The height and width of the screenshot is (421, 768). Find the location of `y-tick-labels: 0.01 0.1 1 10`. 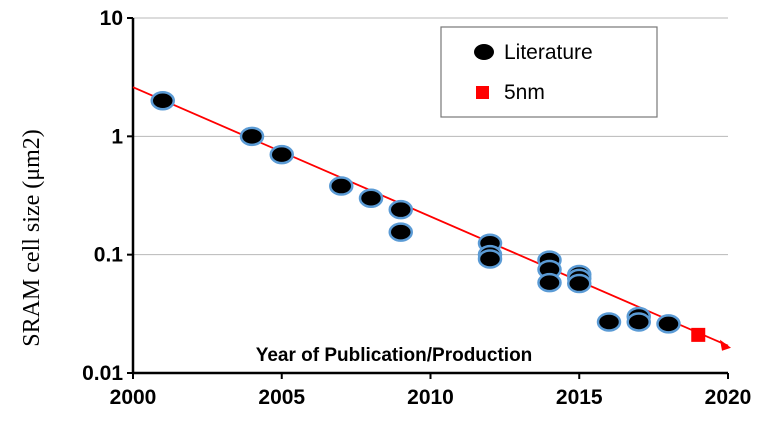

y-tick-labels: 0.01 0.1 1 10 is located at coordinates (107, 196).